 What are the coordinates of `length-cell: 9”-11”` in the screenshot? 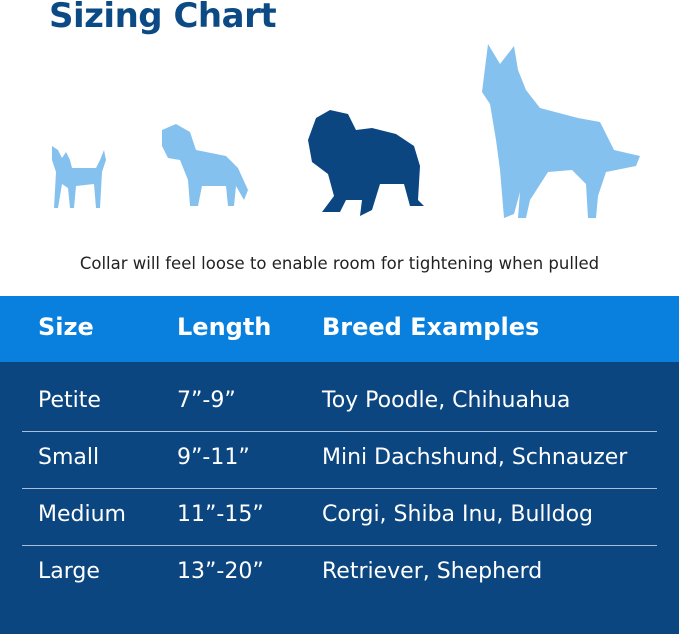 It's located at (213, 457).